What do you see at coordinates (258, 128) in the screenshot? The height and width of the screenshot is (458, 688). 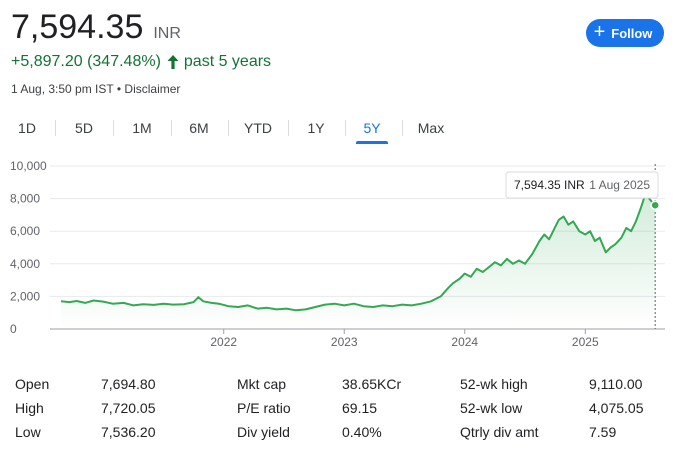 I see `tab-ytd: YTD` at bounding box center [258, 128].